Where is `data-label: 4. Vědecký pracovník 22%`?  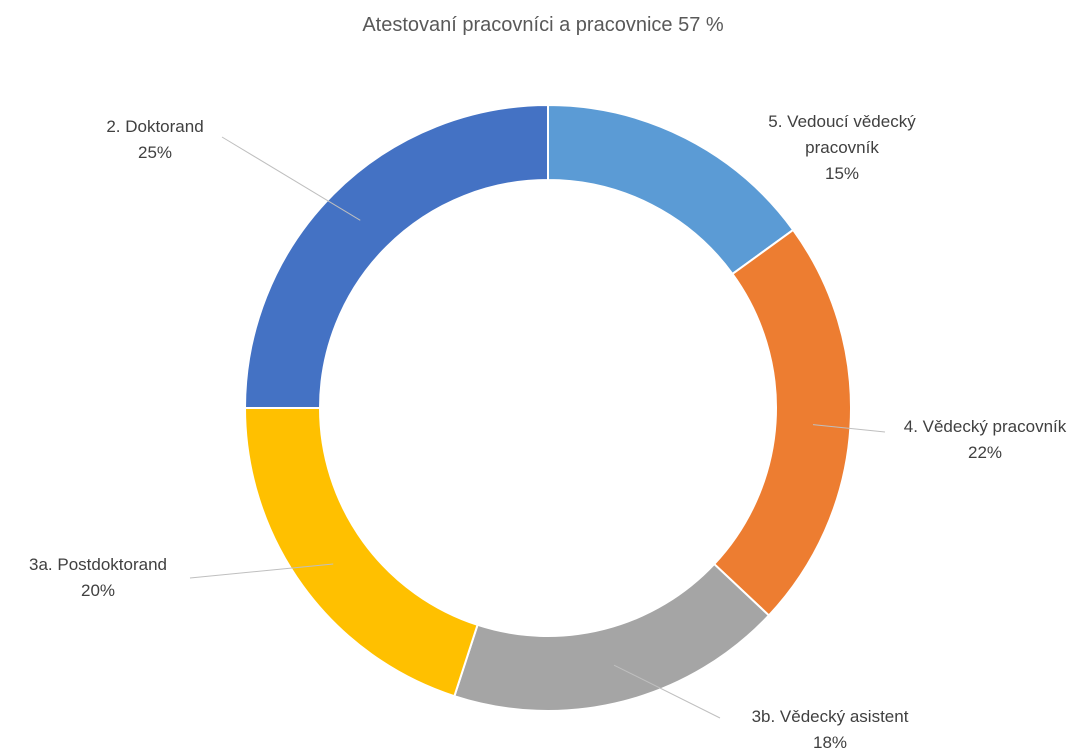 data-label: 4. Vědecký pracovník 22% is located at coordinates (980, 440).